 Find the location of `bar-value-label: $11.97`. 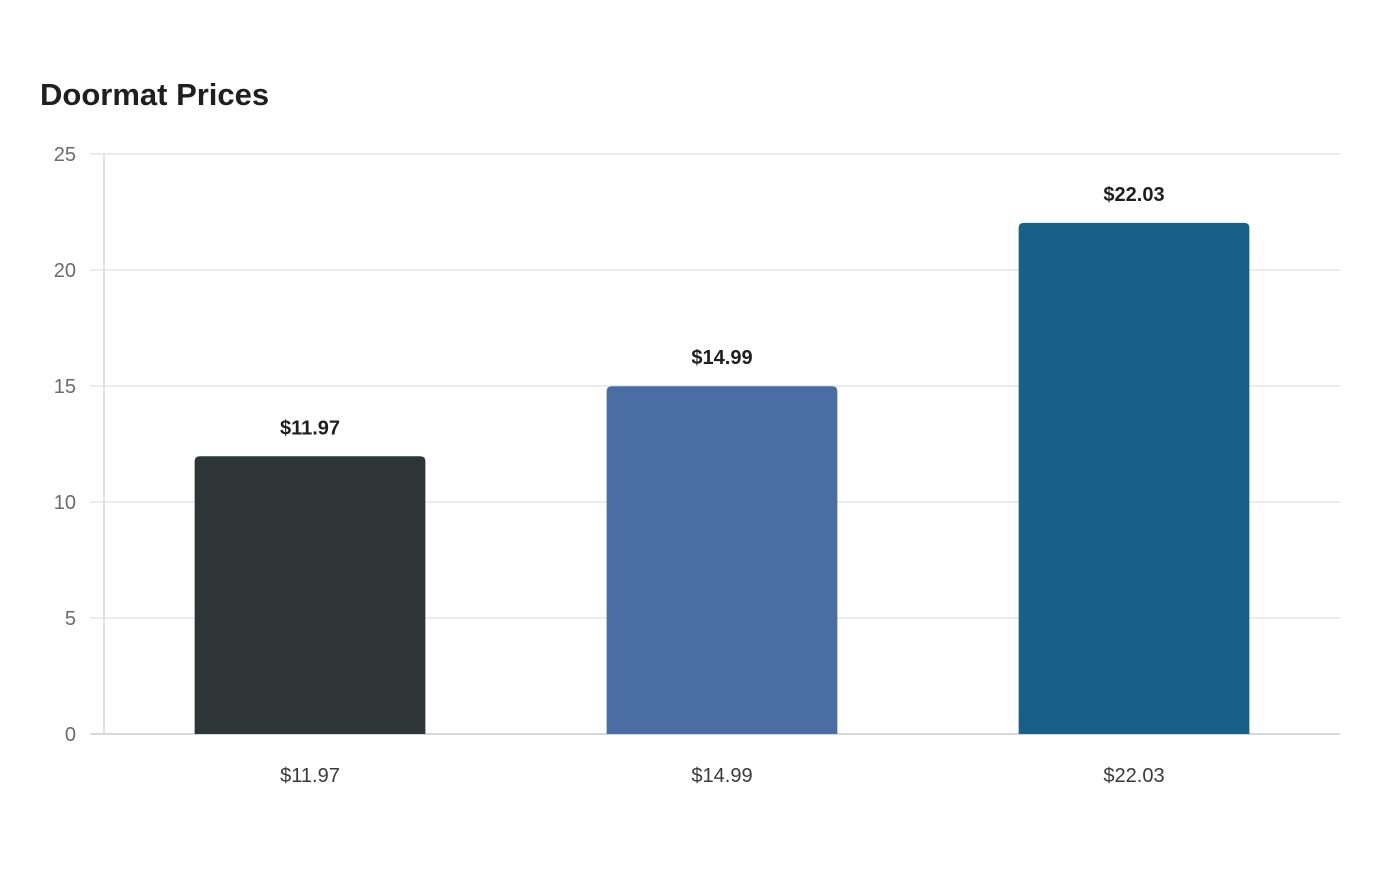

bar-value-label: $11.97 is located at coordinates (310, 428).